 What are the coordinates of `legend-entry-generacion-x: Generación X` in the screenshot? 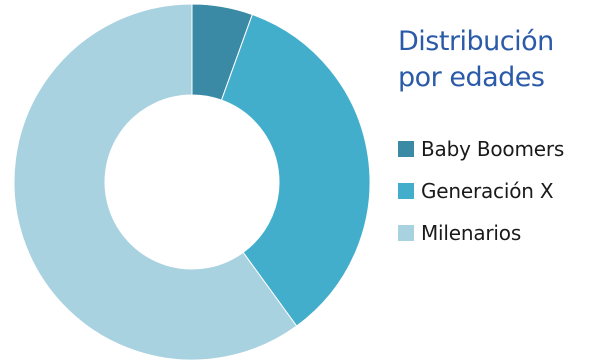 It's located at (481, 191).